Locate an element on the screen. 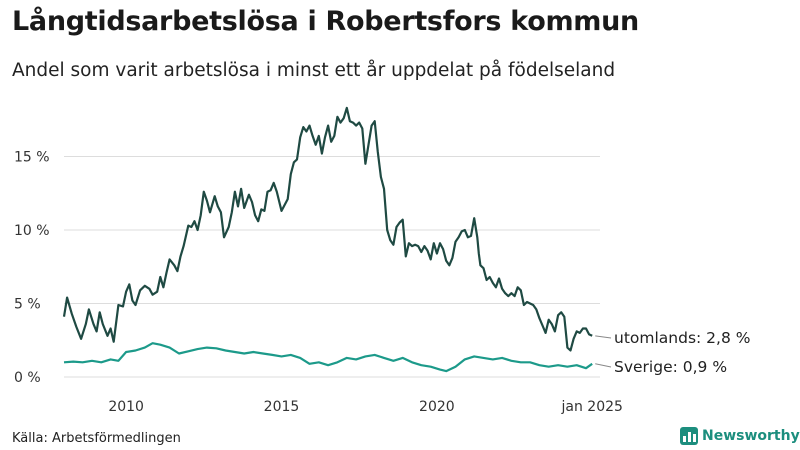 The width and height of the screenshot is (800, 450). brand-name: Newsworthy is located at coordinates (751, 436).